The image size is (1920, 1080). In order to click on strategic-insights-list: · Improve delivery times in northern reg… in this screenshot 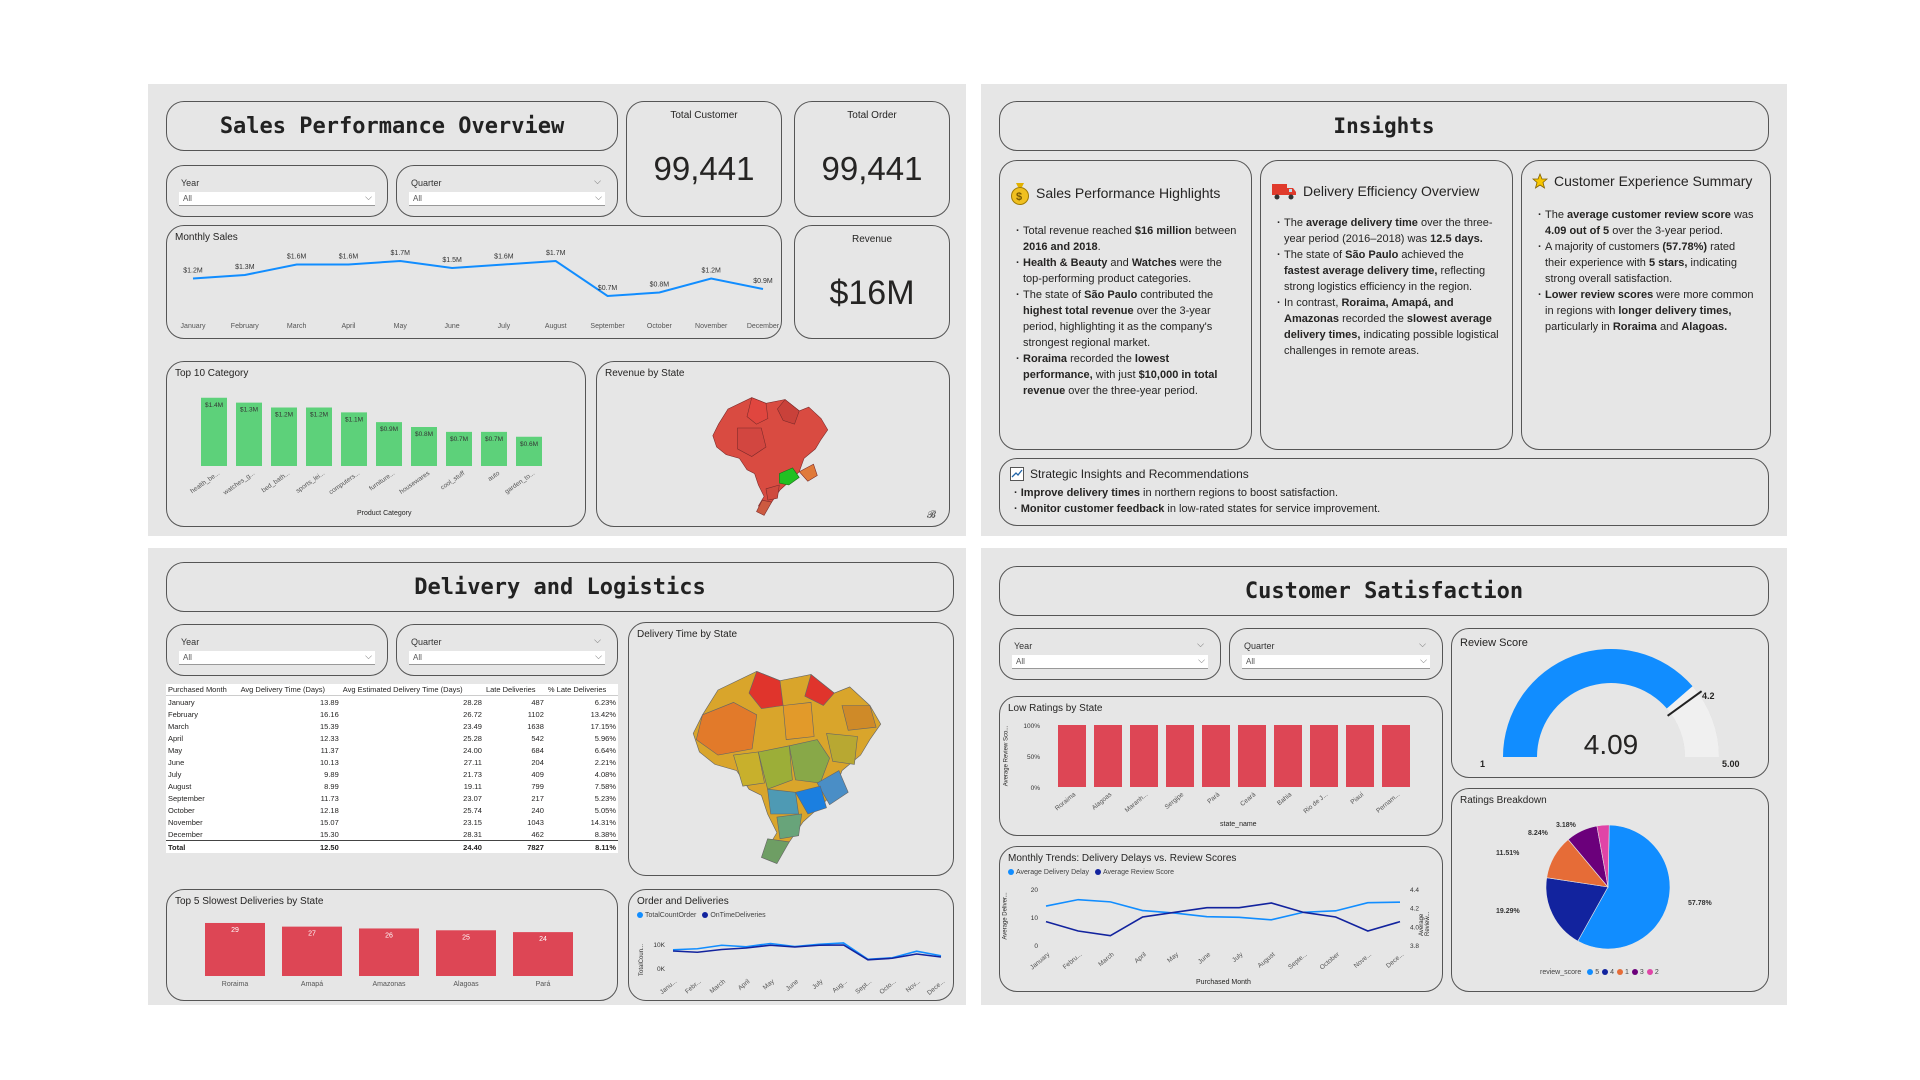, I will do `click(1197, 501)`.